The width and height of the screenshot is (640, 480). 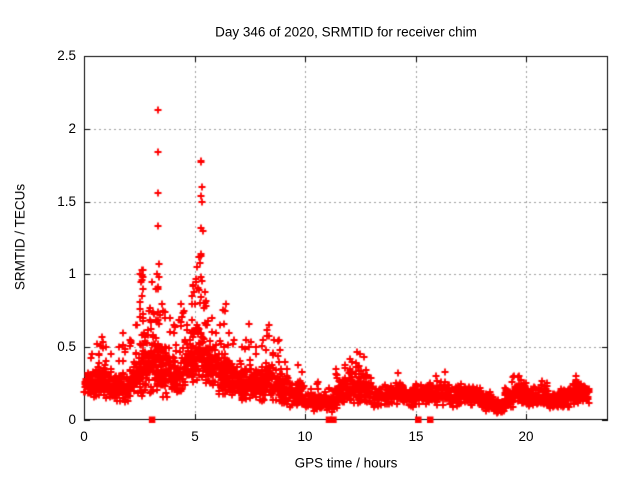 I want to click on y-tick-label: 1.5, so click(x=66, y=201).